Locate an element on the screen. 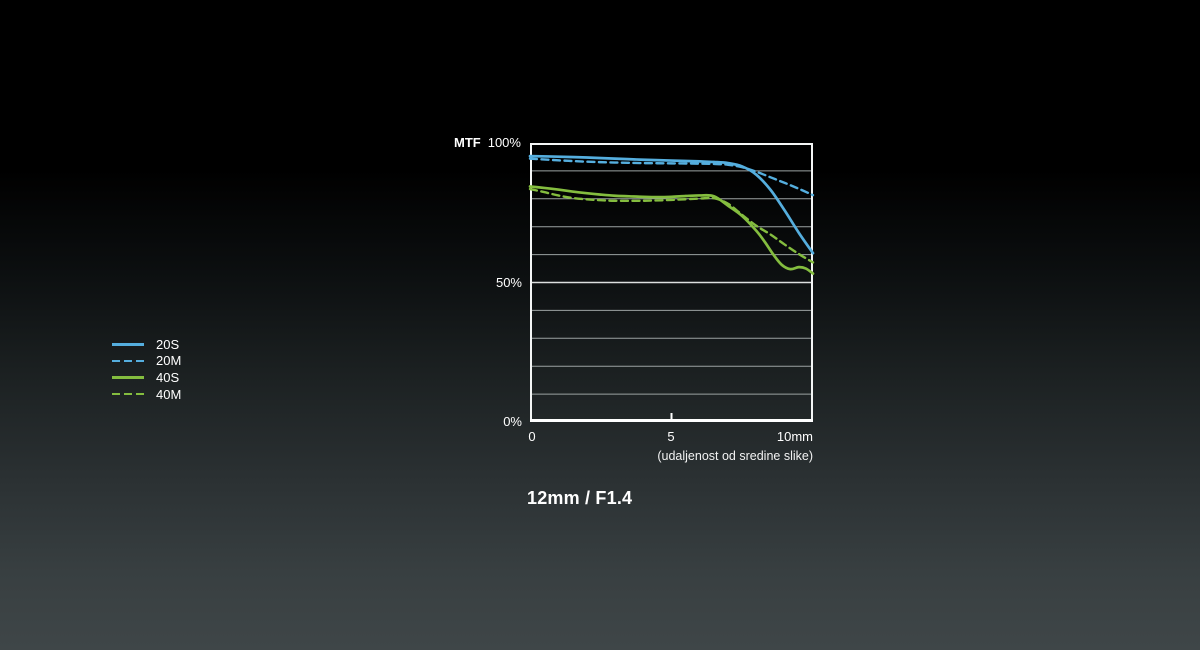  legend-label: 20S is located at coordinates (168, 344).